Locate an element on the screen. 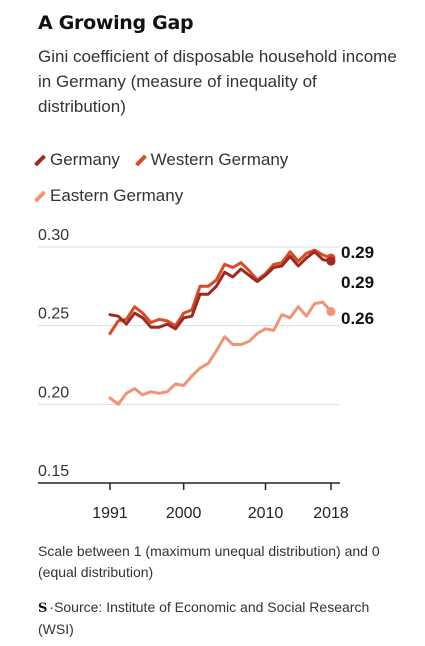 This screenshot has height=646, width=425. y-tick-label: 0.15 is located at coordinates (53, 471).